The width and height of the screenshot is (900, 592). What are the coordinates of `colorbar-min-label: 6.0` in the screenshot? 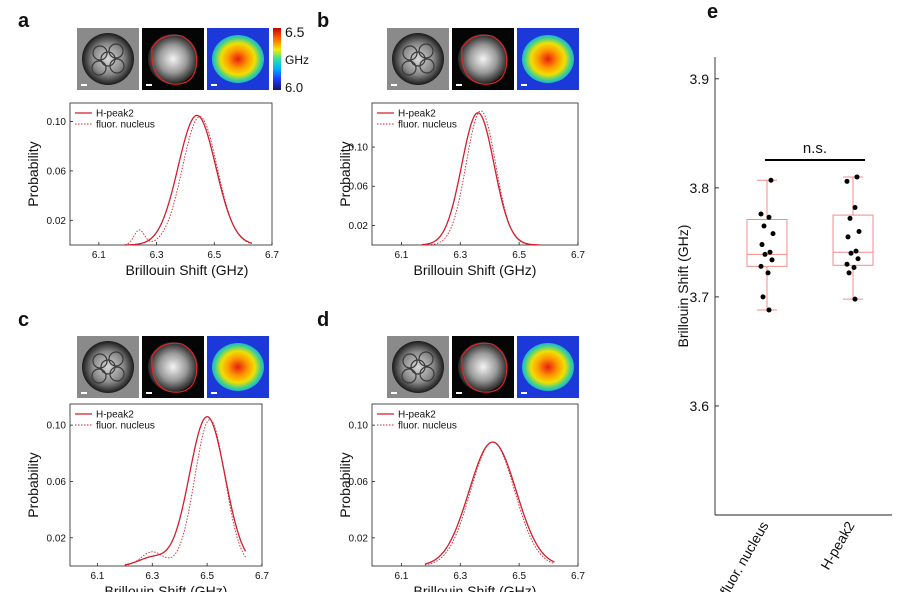 It's located at (294, 87).